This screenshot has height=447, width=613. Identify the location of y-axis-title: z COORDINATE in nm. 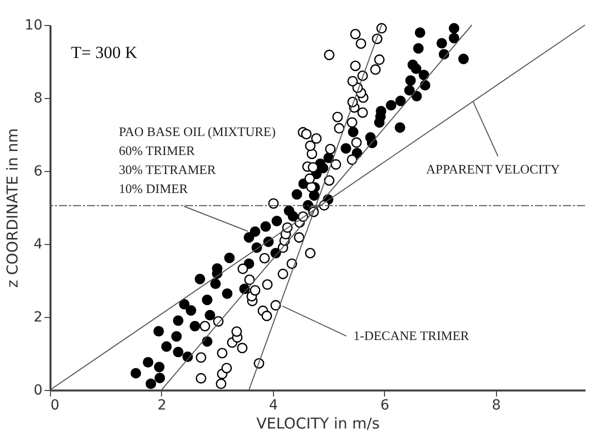
(13, 208).